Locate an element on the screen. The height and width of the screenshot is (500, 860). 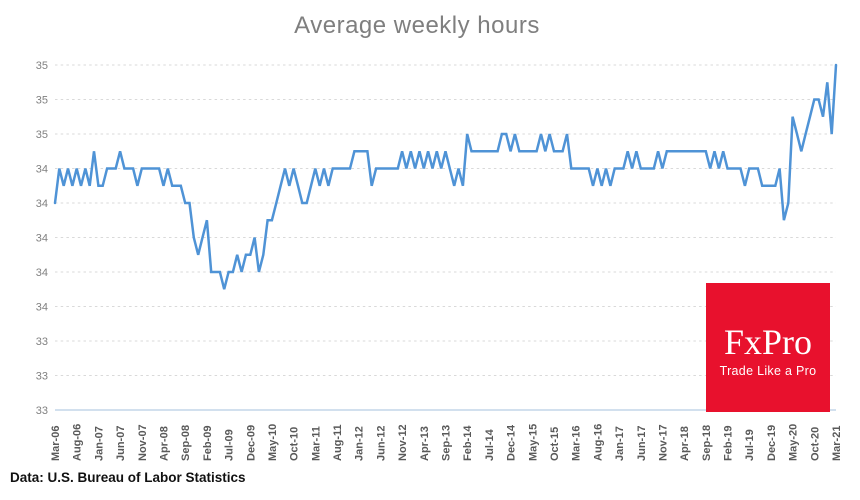
x-tick-label: Nov-12 is located at coordinates (403, 442).